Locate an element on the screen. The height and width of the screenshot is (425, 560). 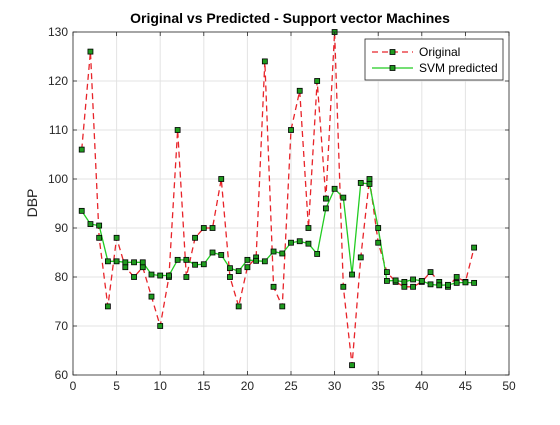
x-tick-label: 40 is located at coordinates (422, 386).